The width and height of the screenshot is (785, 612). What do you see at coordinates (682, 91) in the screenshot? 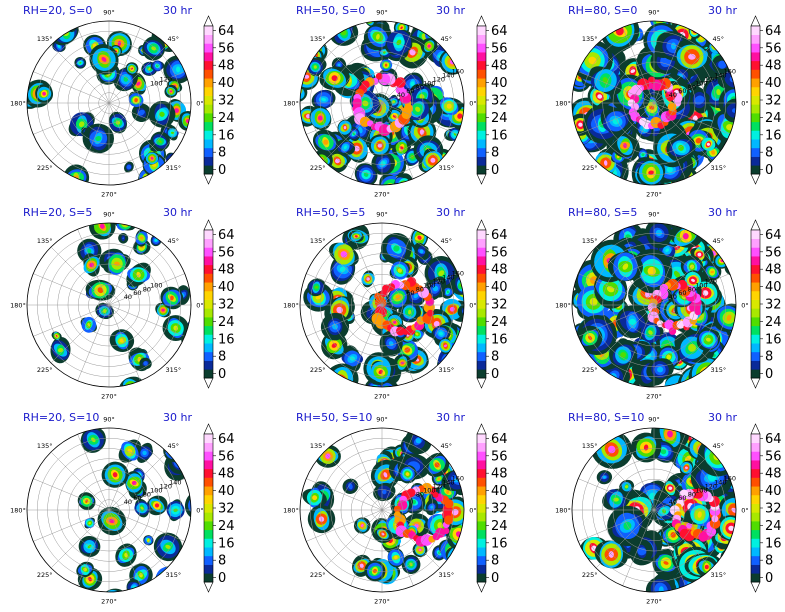
I see `radius-label: 60` at bounding box center [682, 91].